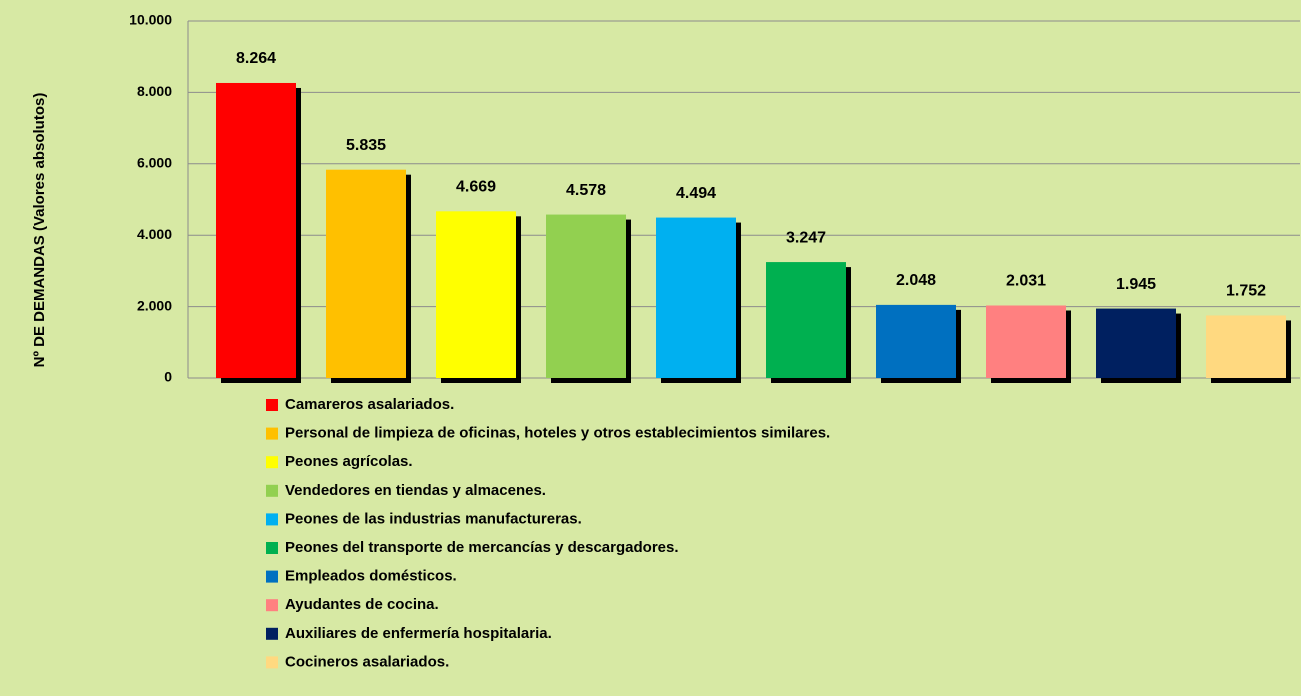 The width and height of the screenshot is (1301, 696). I want to click on y-tick-label: 2.000, so click(154, 305).